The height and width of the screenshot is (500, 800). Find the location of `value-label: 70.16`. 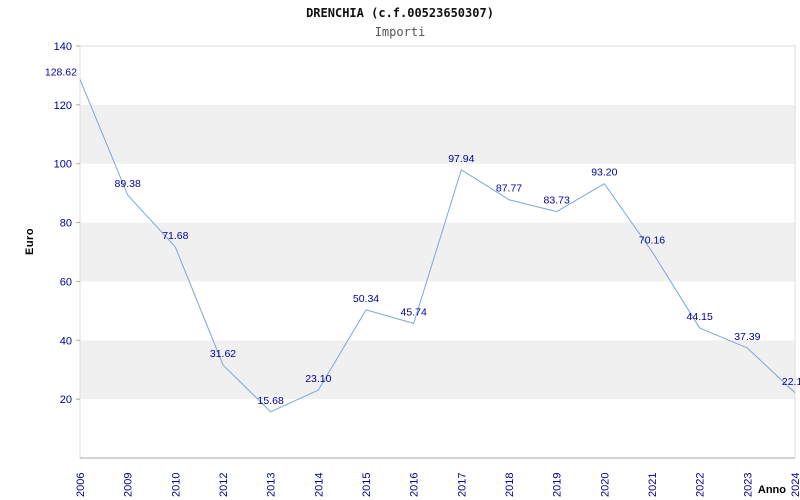

value-label: 70.16 is located at coordinates (652, 241).